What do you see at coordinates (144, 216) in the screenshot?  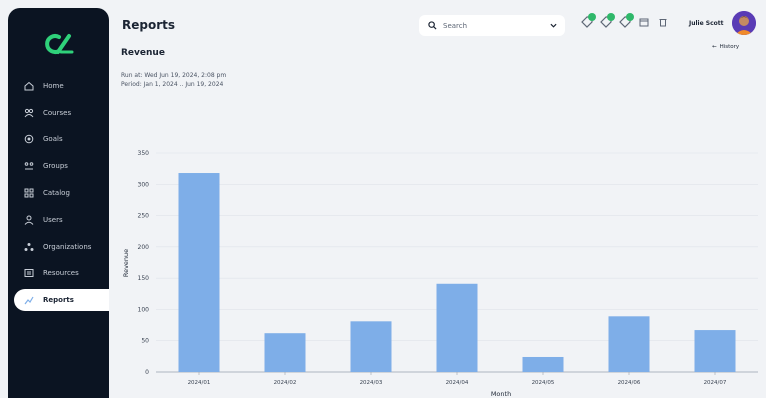 I see `y-tick-label: 250` at bounding box center [144, 216].